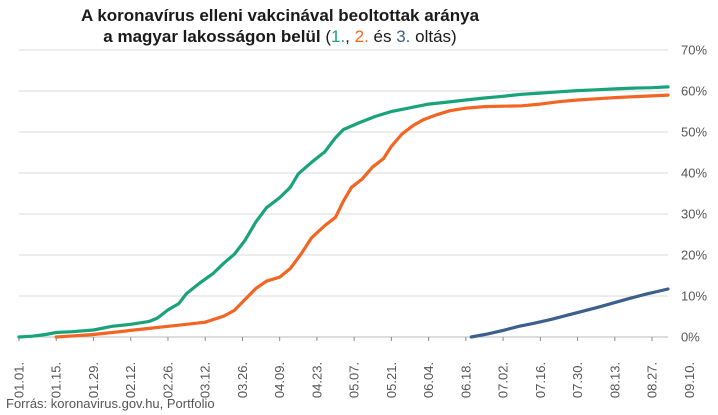 The height and width of the screenshot is (415, 718). What do you see at coordinates (428, 380) in the screenshot?
I see `x-tick-label: 06.04.` at bounding box center [428, 380].